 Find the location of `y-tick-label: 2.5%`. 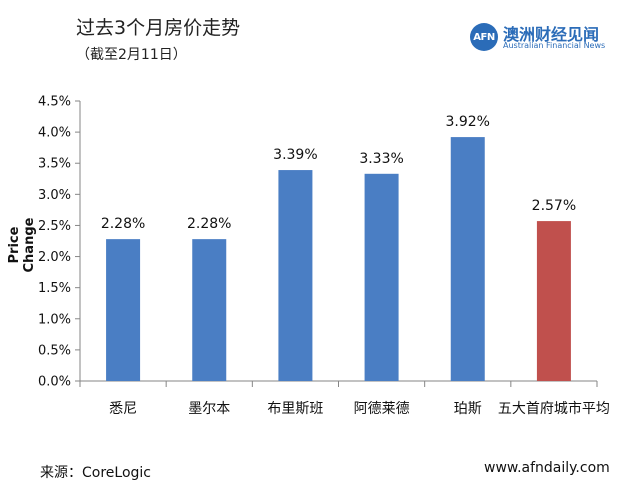

y-tick-label: 2.5% is located at coordinates (54, 226).